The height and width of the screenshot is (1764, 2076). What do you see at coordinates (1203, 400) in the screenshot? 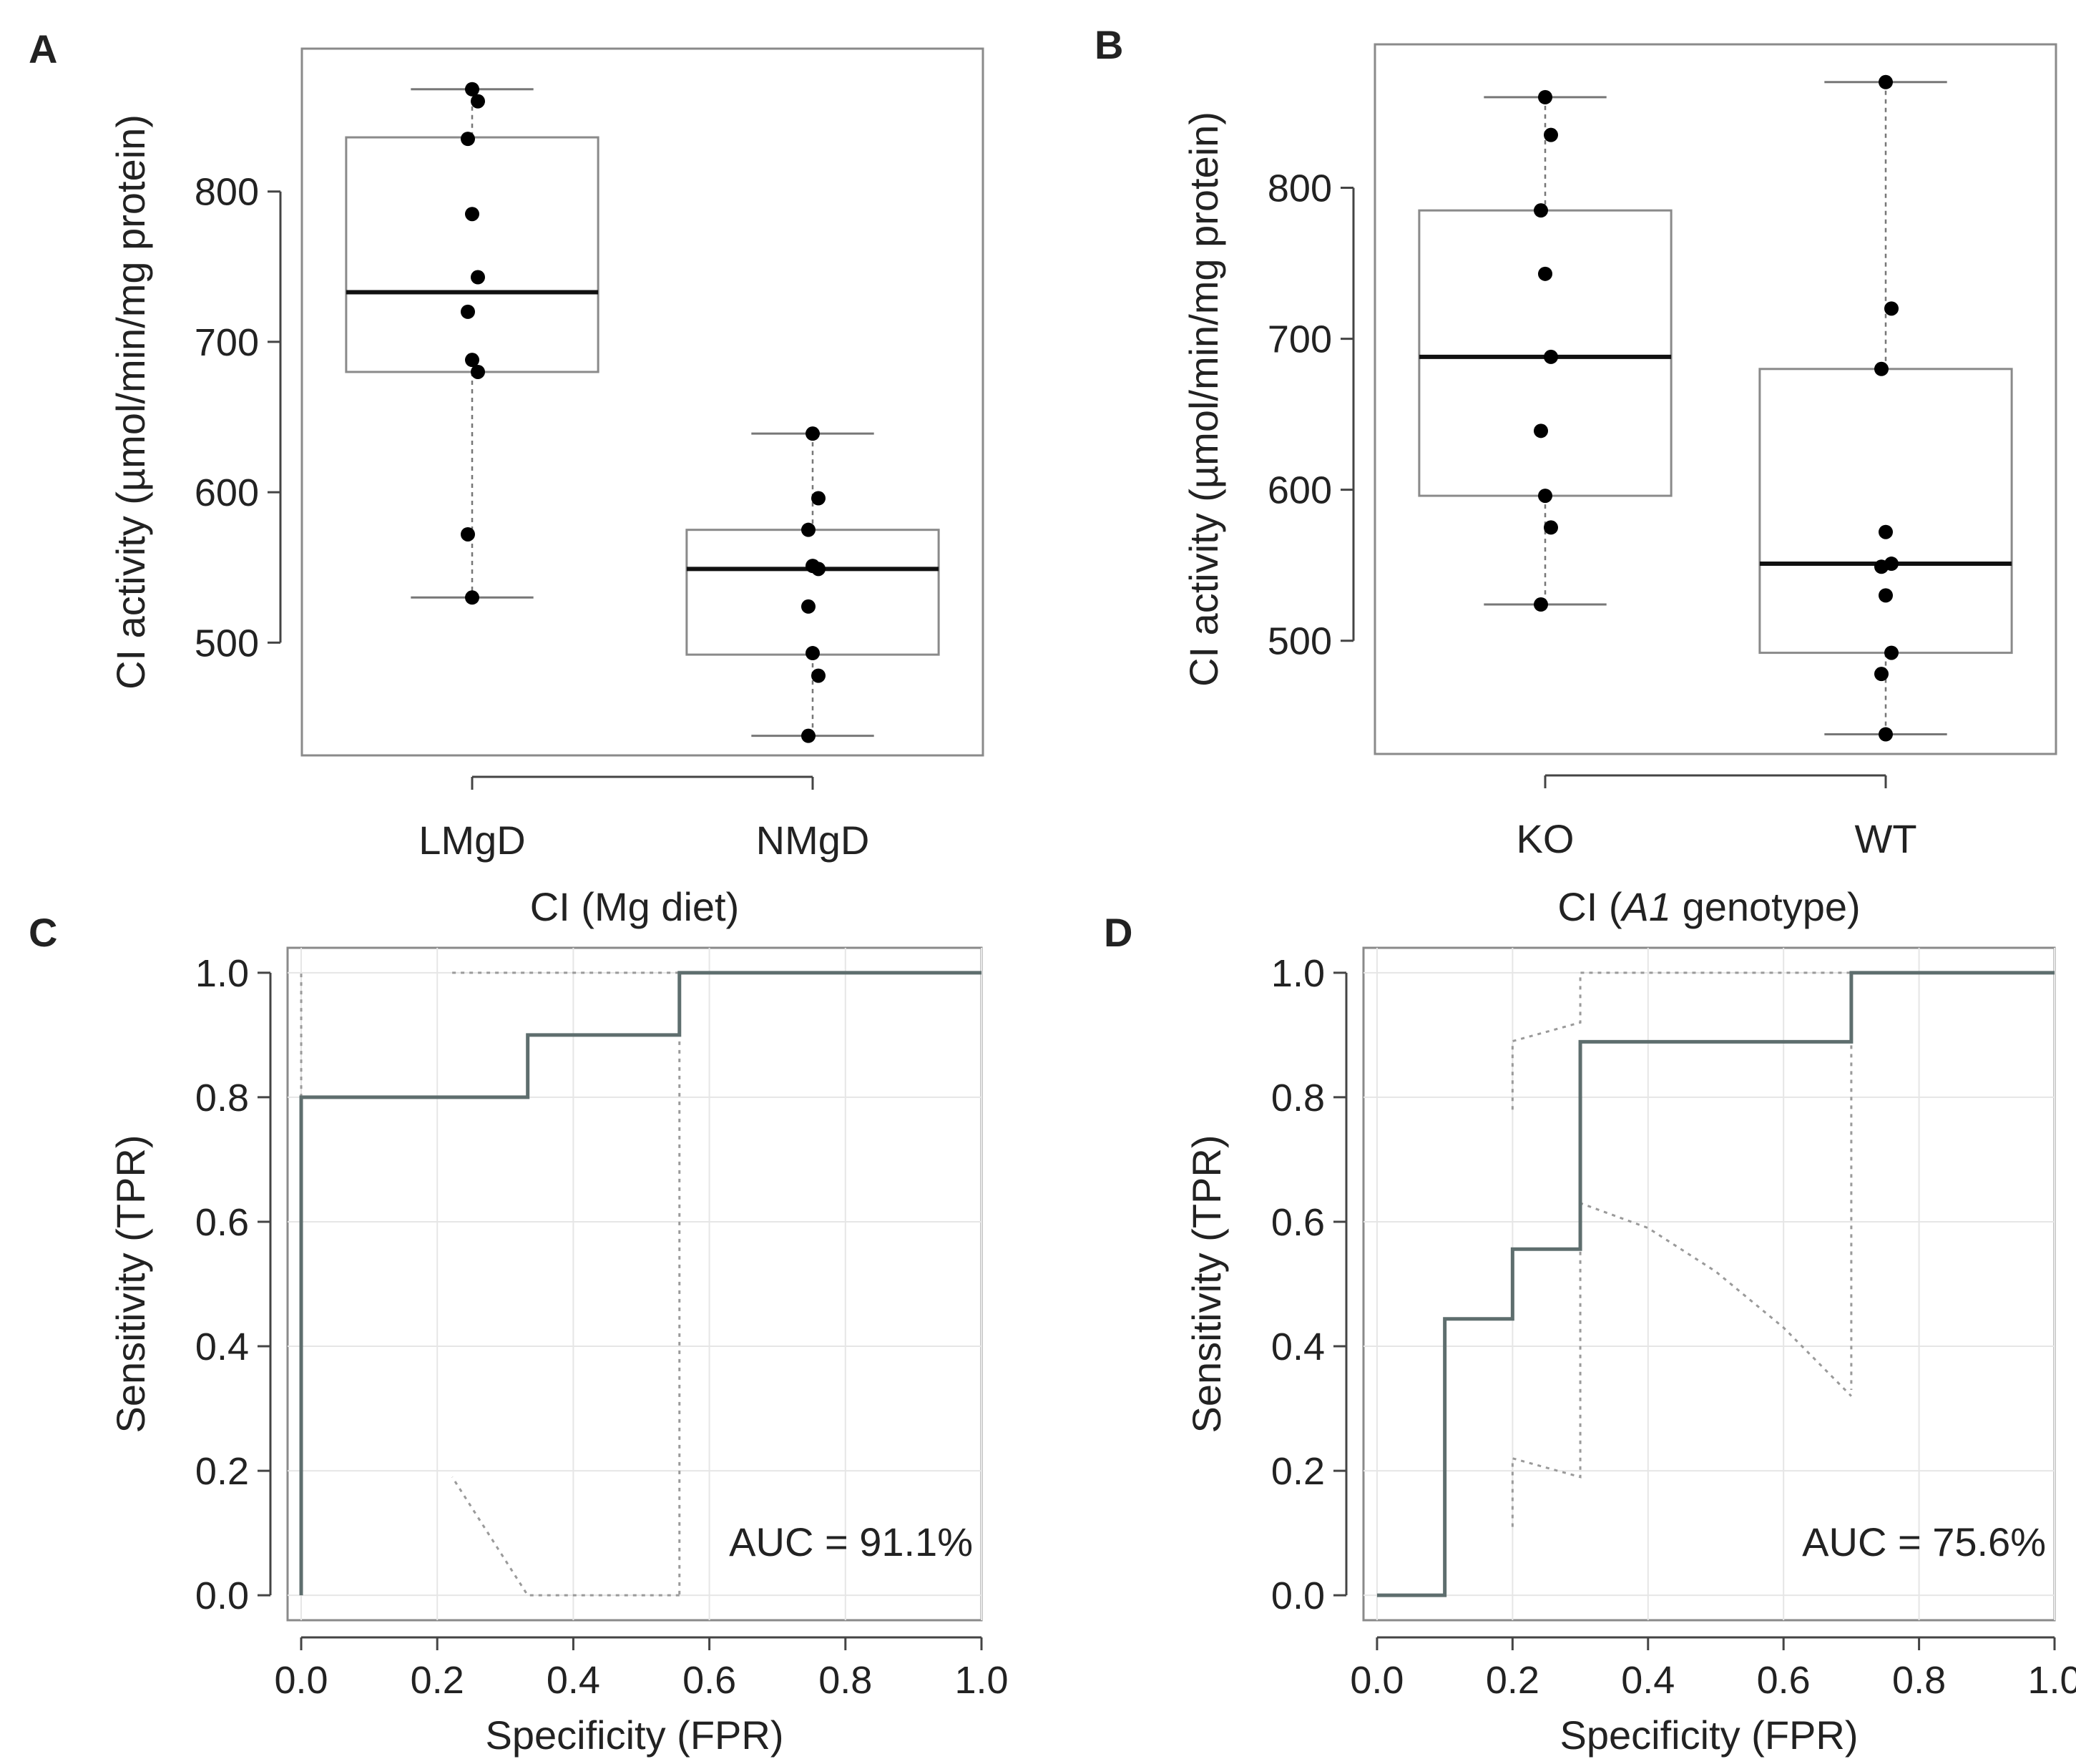
I see `y-axis-label: CI activity (µmol/min/mg protein)` at bounding box center [1203, 400].